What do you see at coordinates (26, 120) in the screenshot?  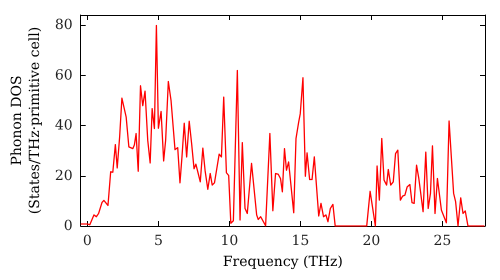 I see `y-axis-title: Phonon DOS (States/THz·primitive cell)` at bounding box center [26, 120].